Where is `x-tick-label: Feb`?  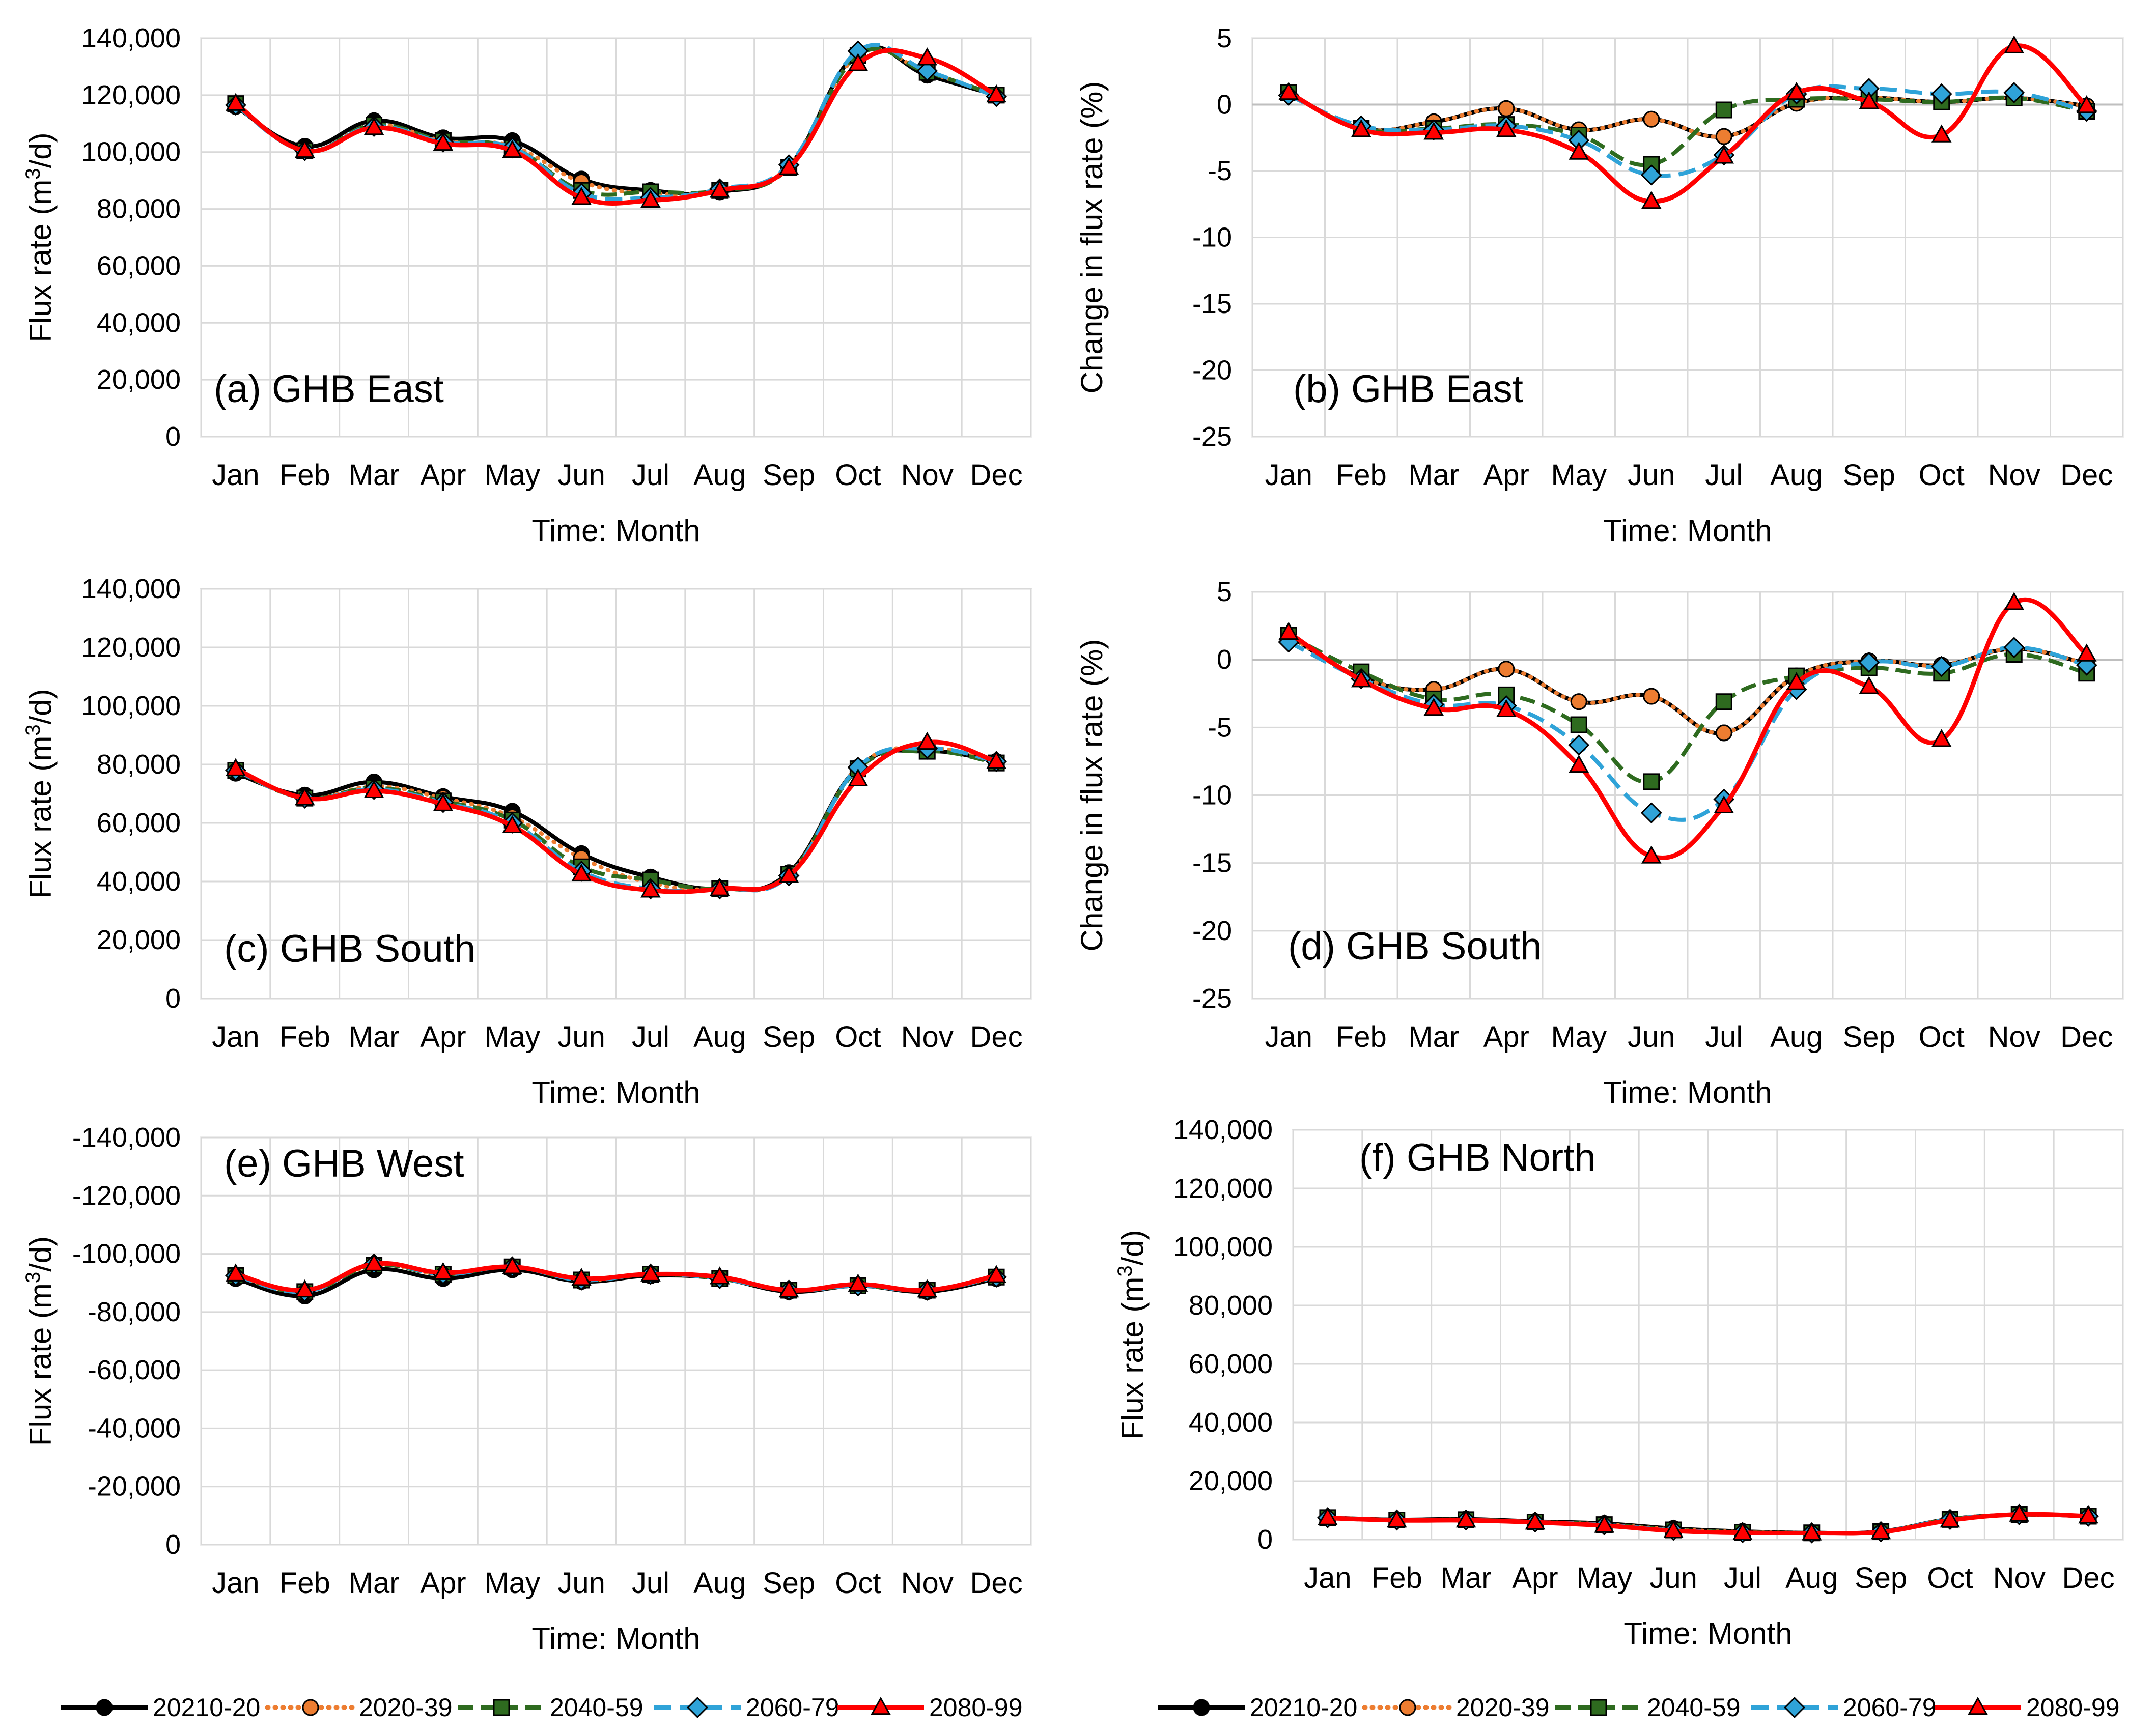
x-tick-label: Feb is located at coordinates (1361, 1037).